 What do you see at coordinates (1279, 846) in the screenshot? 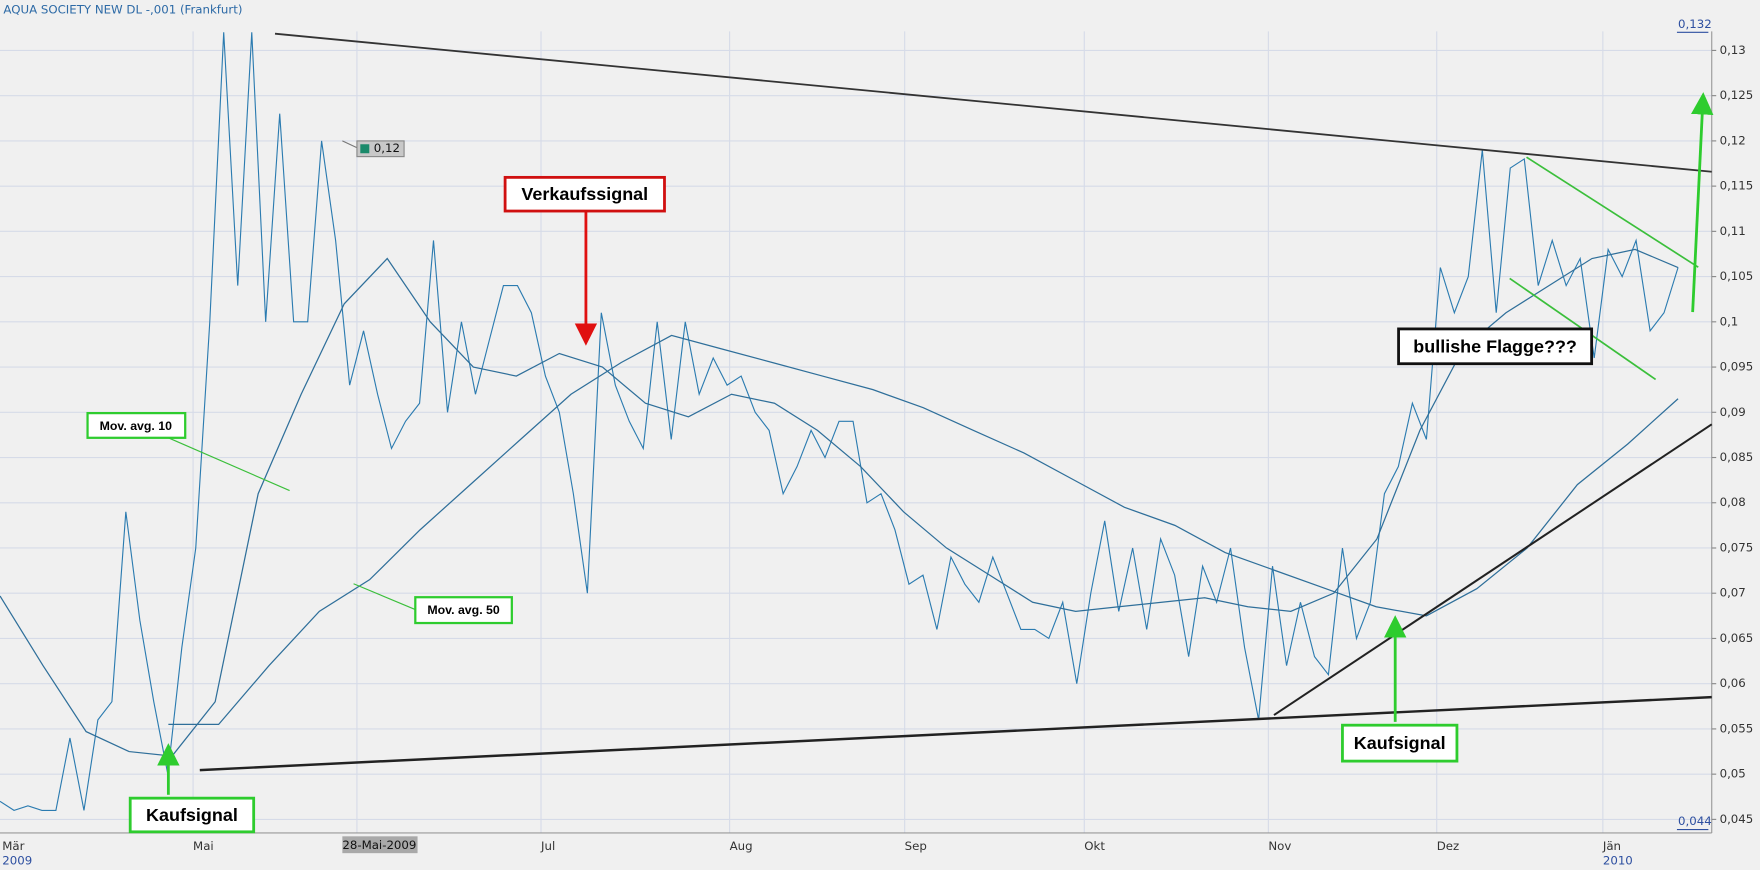
I see `x-tick-label: Nov` at bounding box center [1279, 846].